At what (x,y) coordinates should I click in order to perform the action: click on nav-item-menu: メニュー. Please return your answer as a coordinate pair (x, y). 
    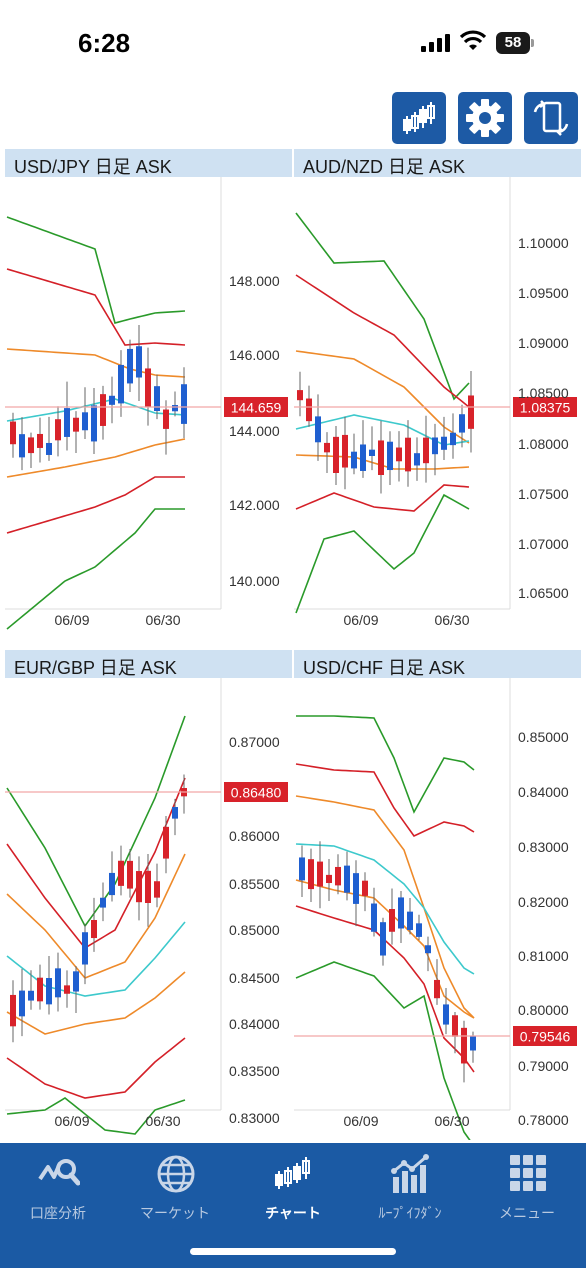
    Looking at the image, I should click on (527, 1191).